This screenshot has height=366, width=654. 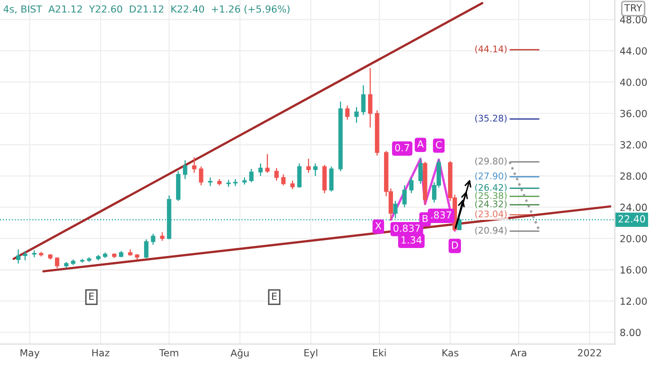 I want to click on annotation: B, so click(x=425, y=218).